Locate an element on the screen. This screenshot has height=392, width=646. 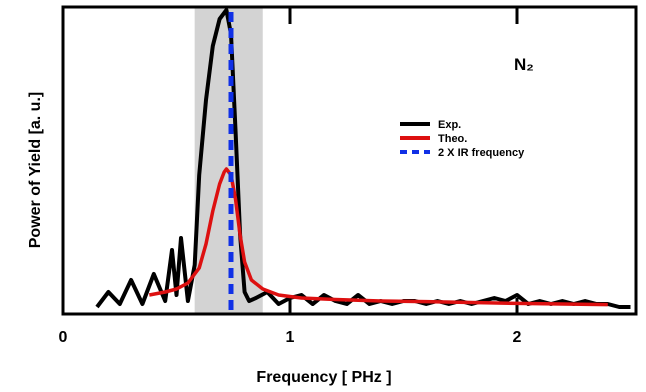
legend: Exp. Theo. 2 X IR frequency is located at coordinates (462, 139).